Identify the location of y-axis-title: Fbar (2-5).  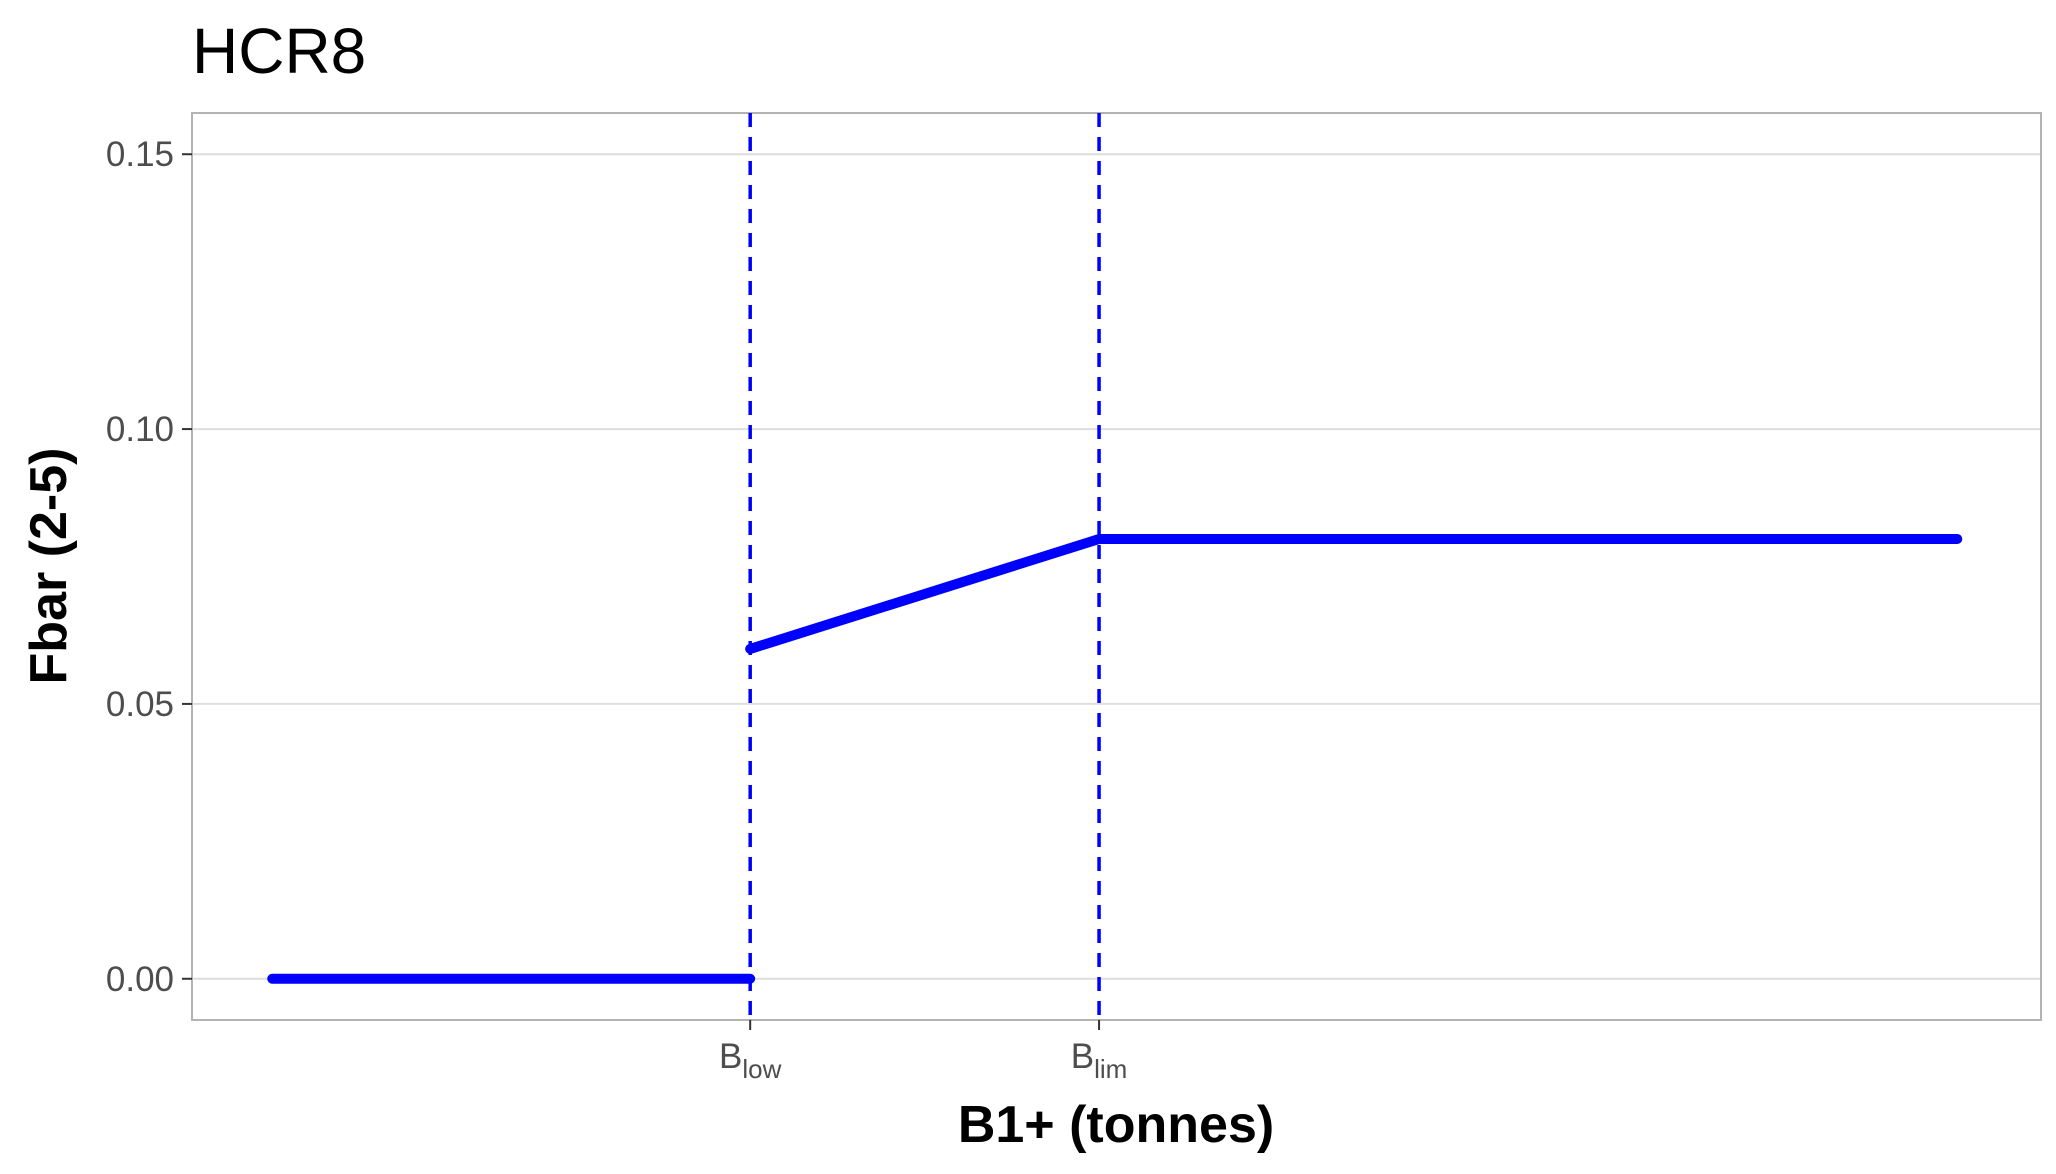
(49, 566).